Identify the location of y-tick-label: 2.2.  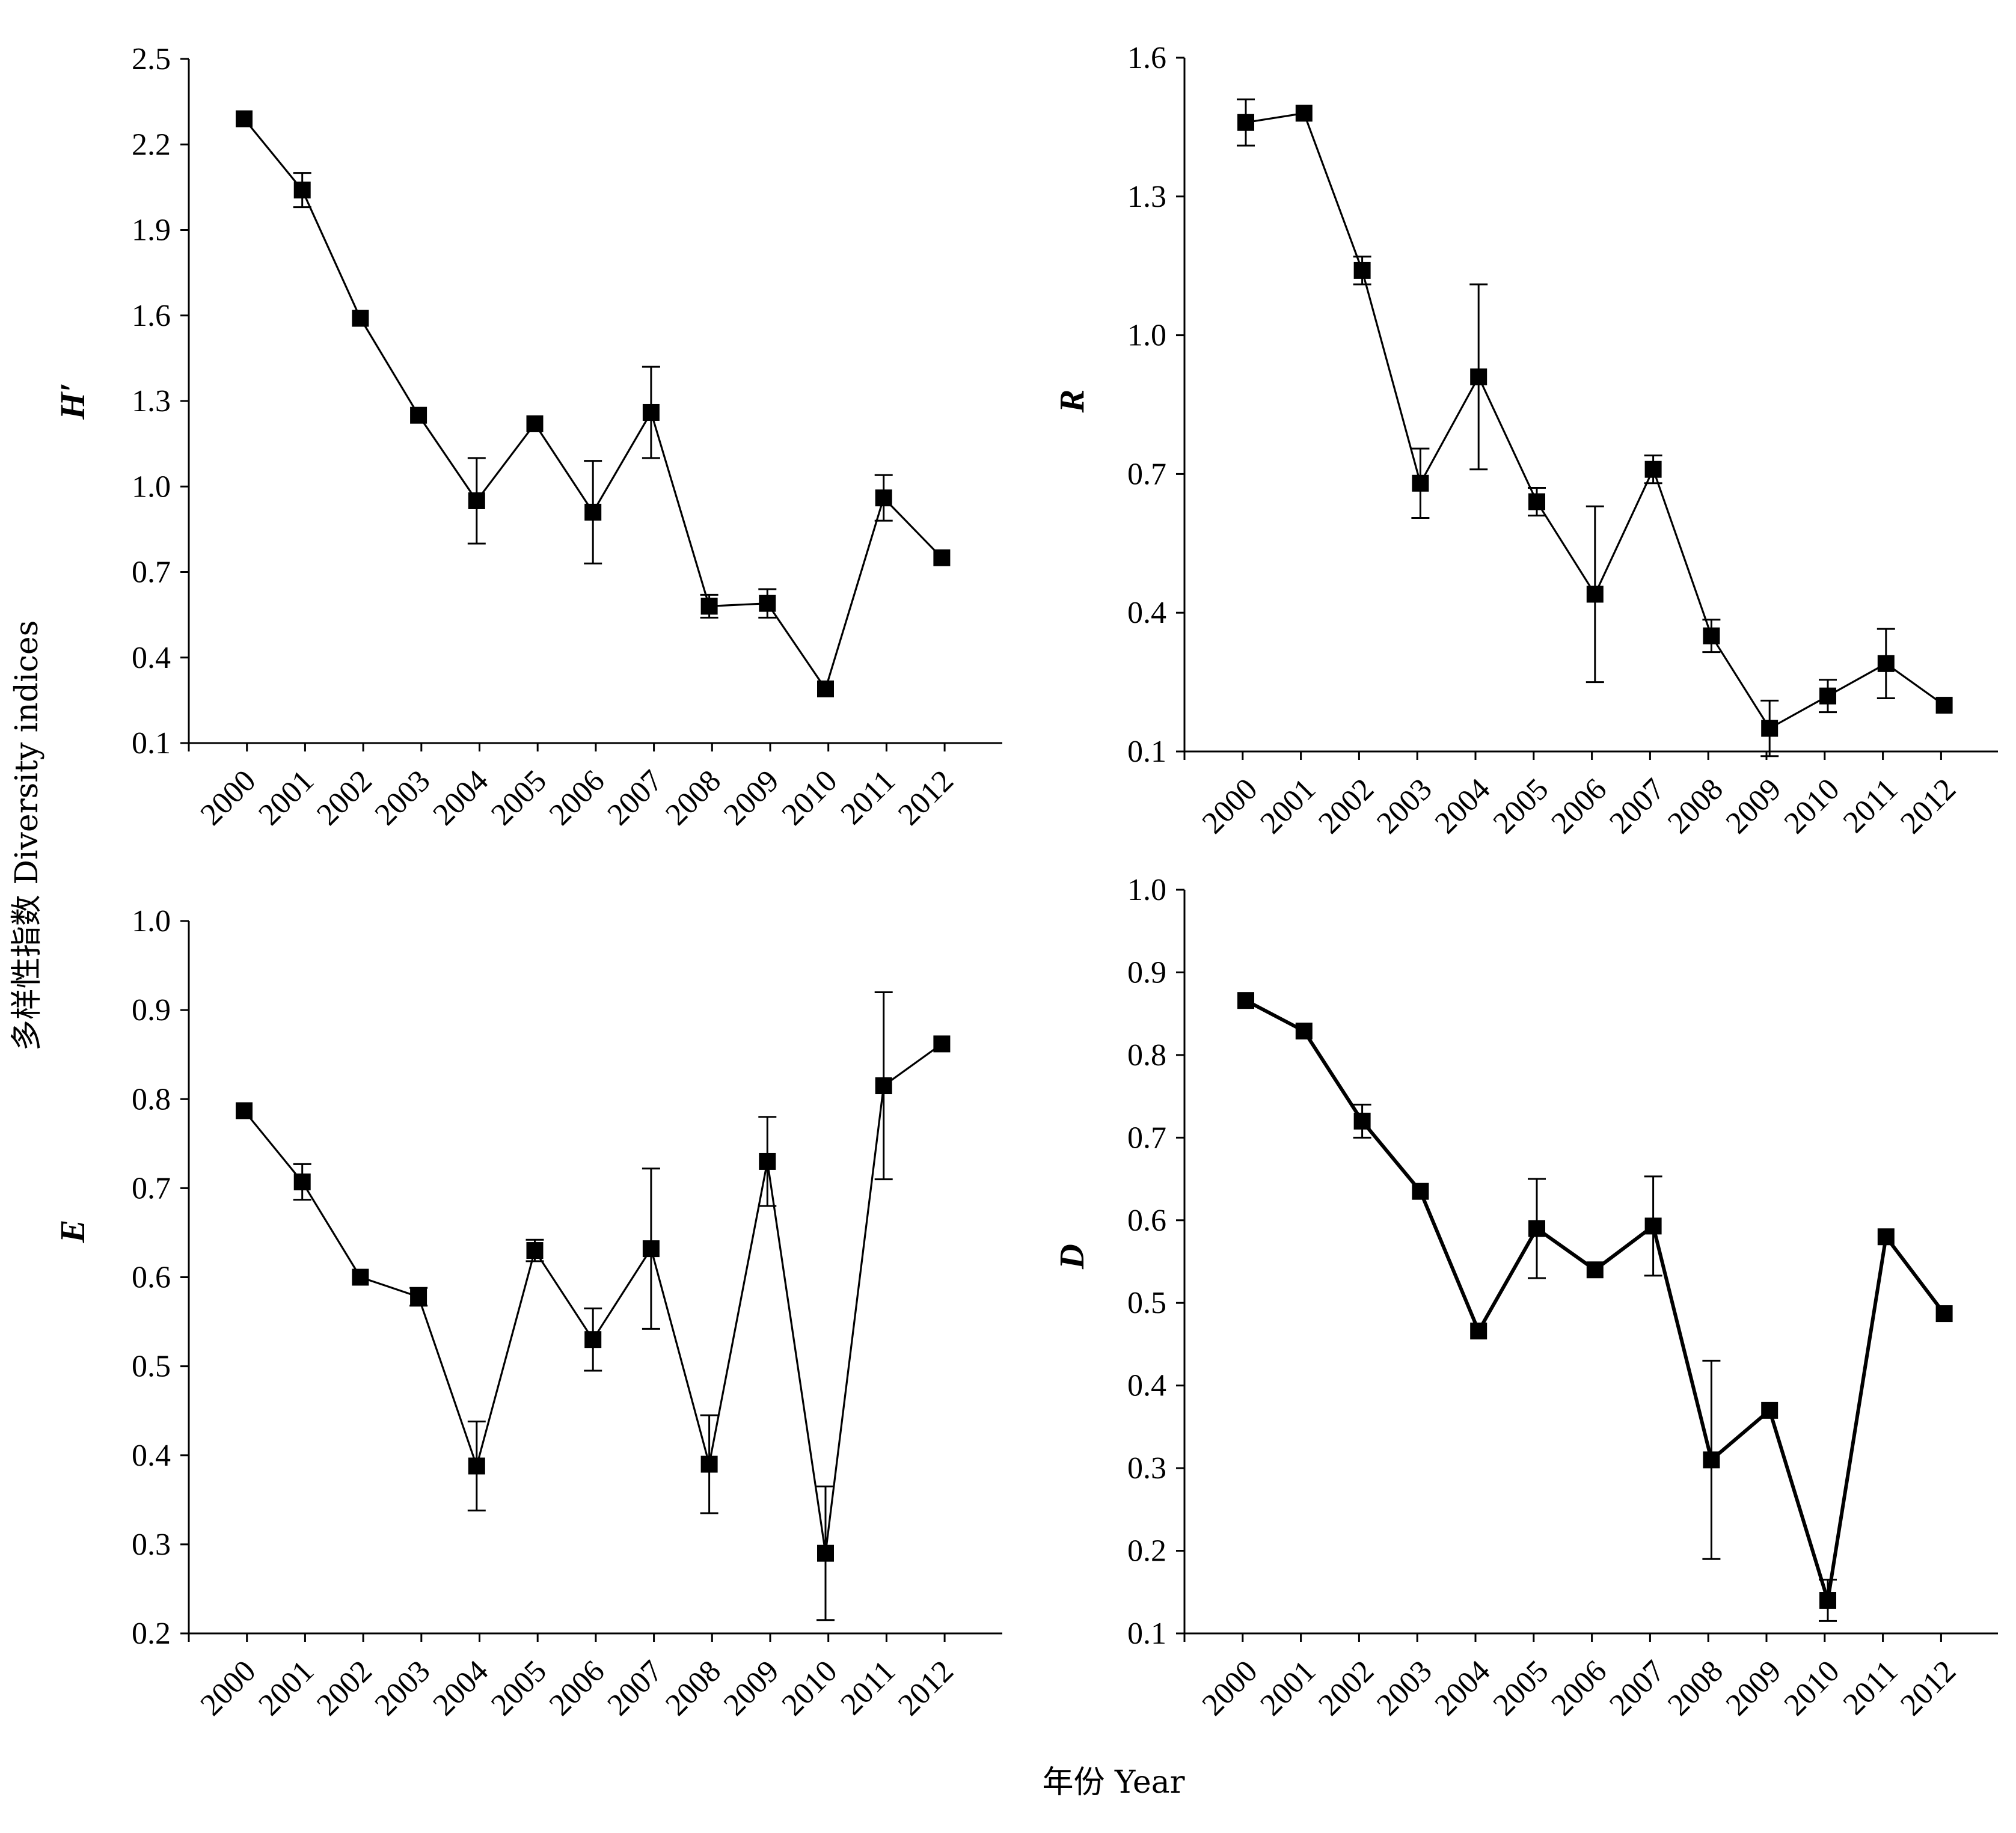
(151, 144).